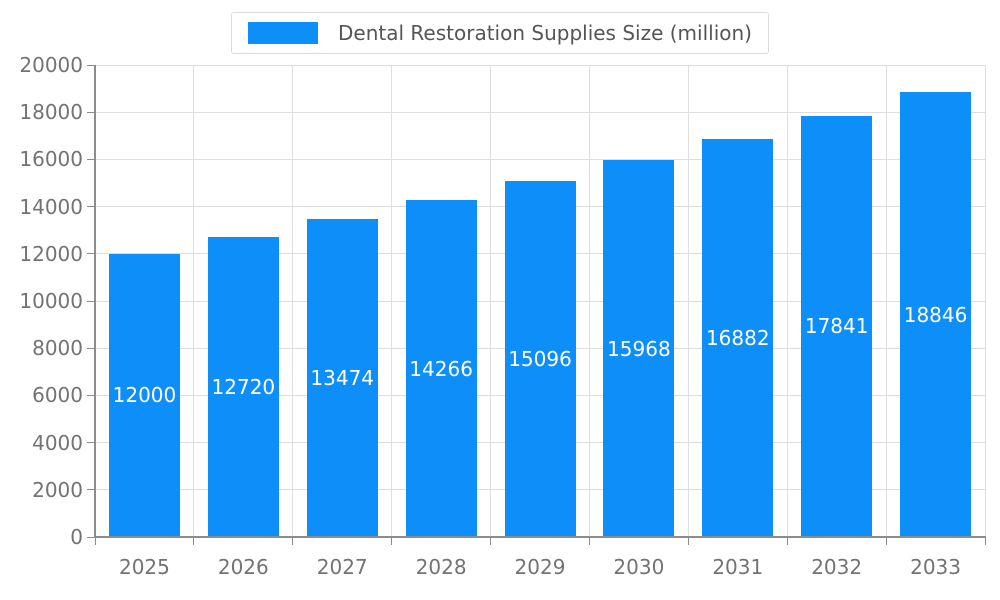 The image size is (1000, 600). I want to click on bar-value-label: 17841, so click(836, 326).